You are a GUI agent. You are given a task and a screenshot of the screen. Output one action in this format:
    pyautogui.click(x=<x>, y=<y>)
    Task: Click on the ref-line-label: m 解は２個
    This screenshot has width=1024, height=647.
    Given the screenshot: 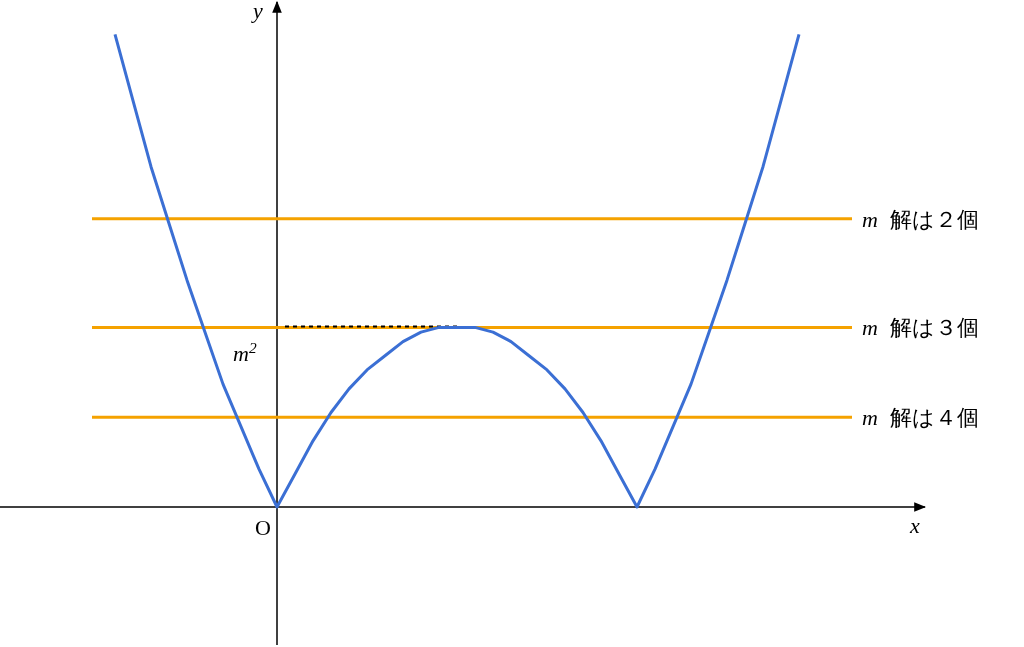 What is the action you would take?
    pyautogui.click(x=920, y=219)
    